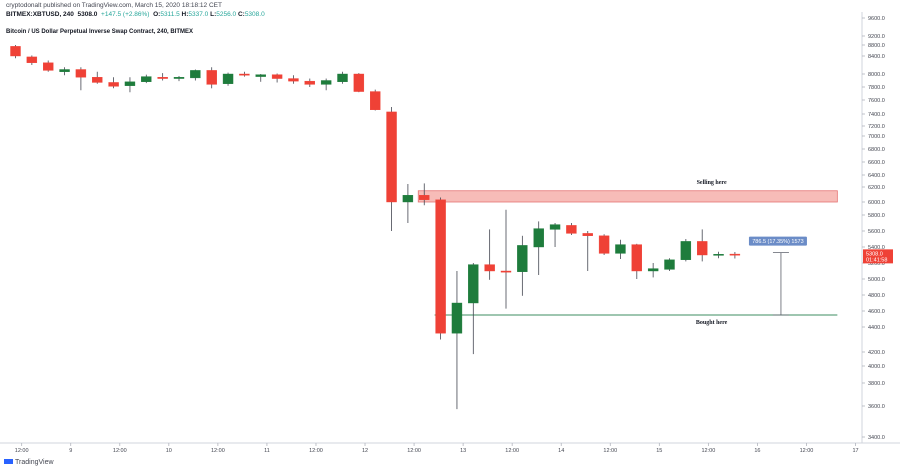  Describe the element at coordinates (876, 216) in the screenshot. I see `price-tick-label: 5800.0` at that location.